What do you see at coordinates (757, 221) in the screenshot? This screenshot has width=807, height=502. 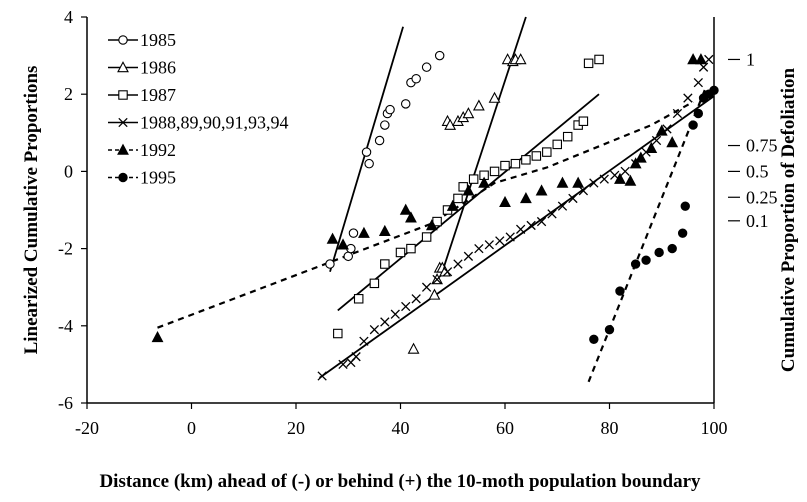 I see `right-tick-label: 0.1` at bounding box center [757, 221].